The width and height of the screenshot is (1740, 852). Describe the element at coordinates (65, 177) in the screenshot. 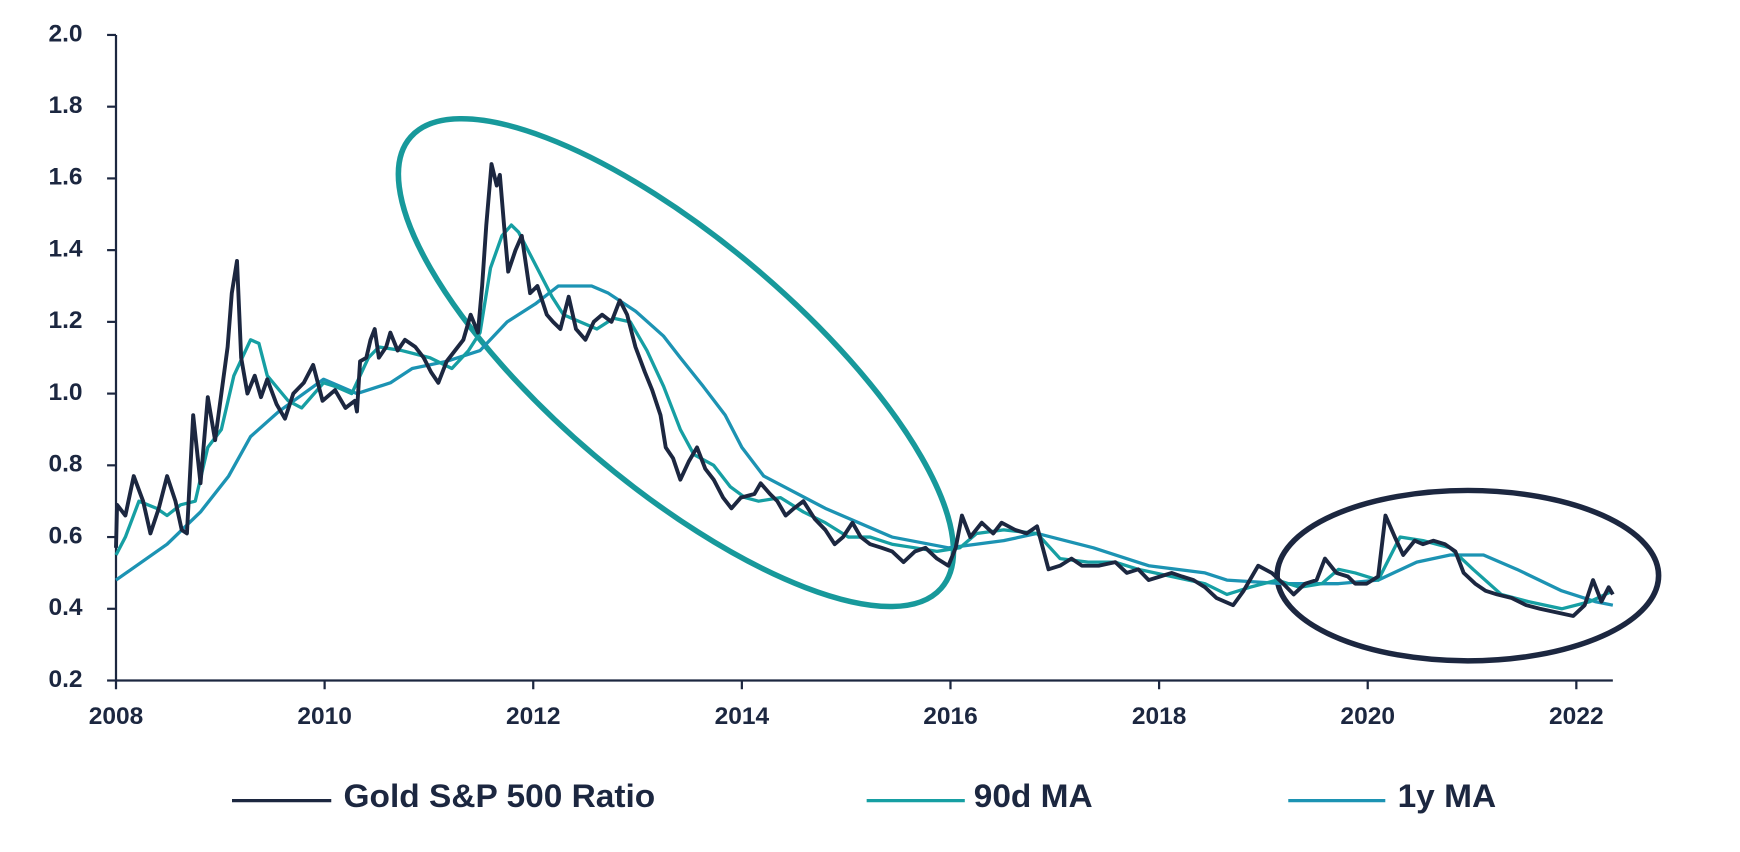

I see `y-tick-label: 1.6` at that location.